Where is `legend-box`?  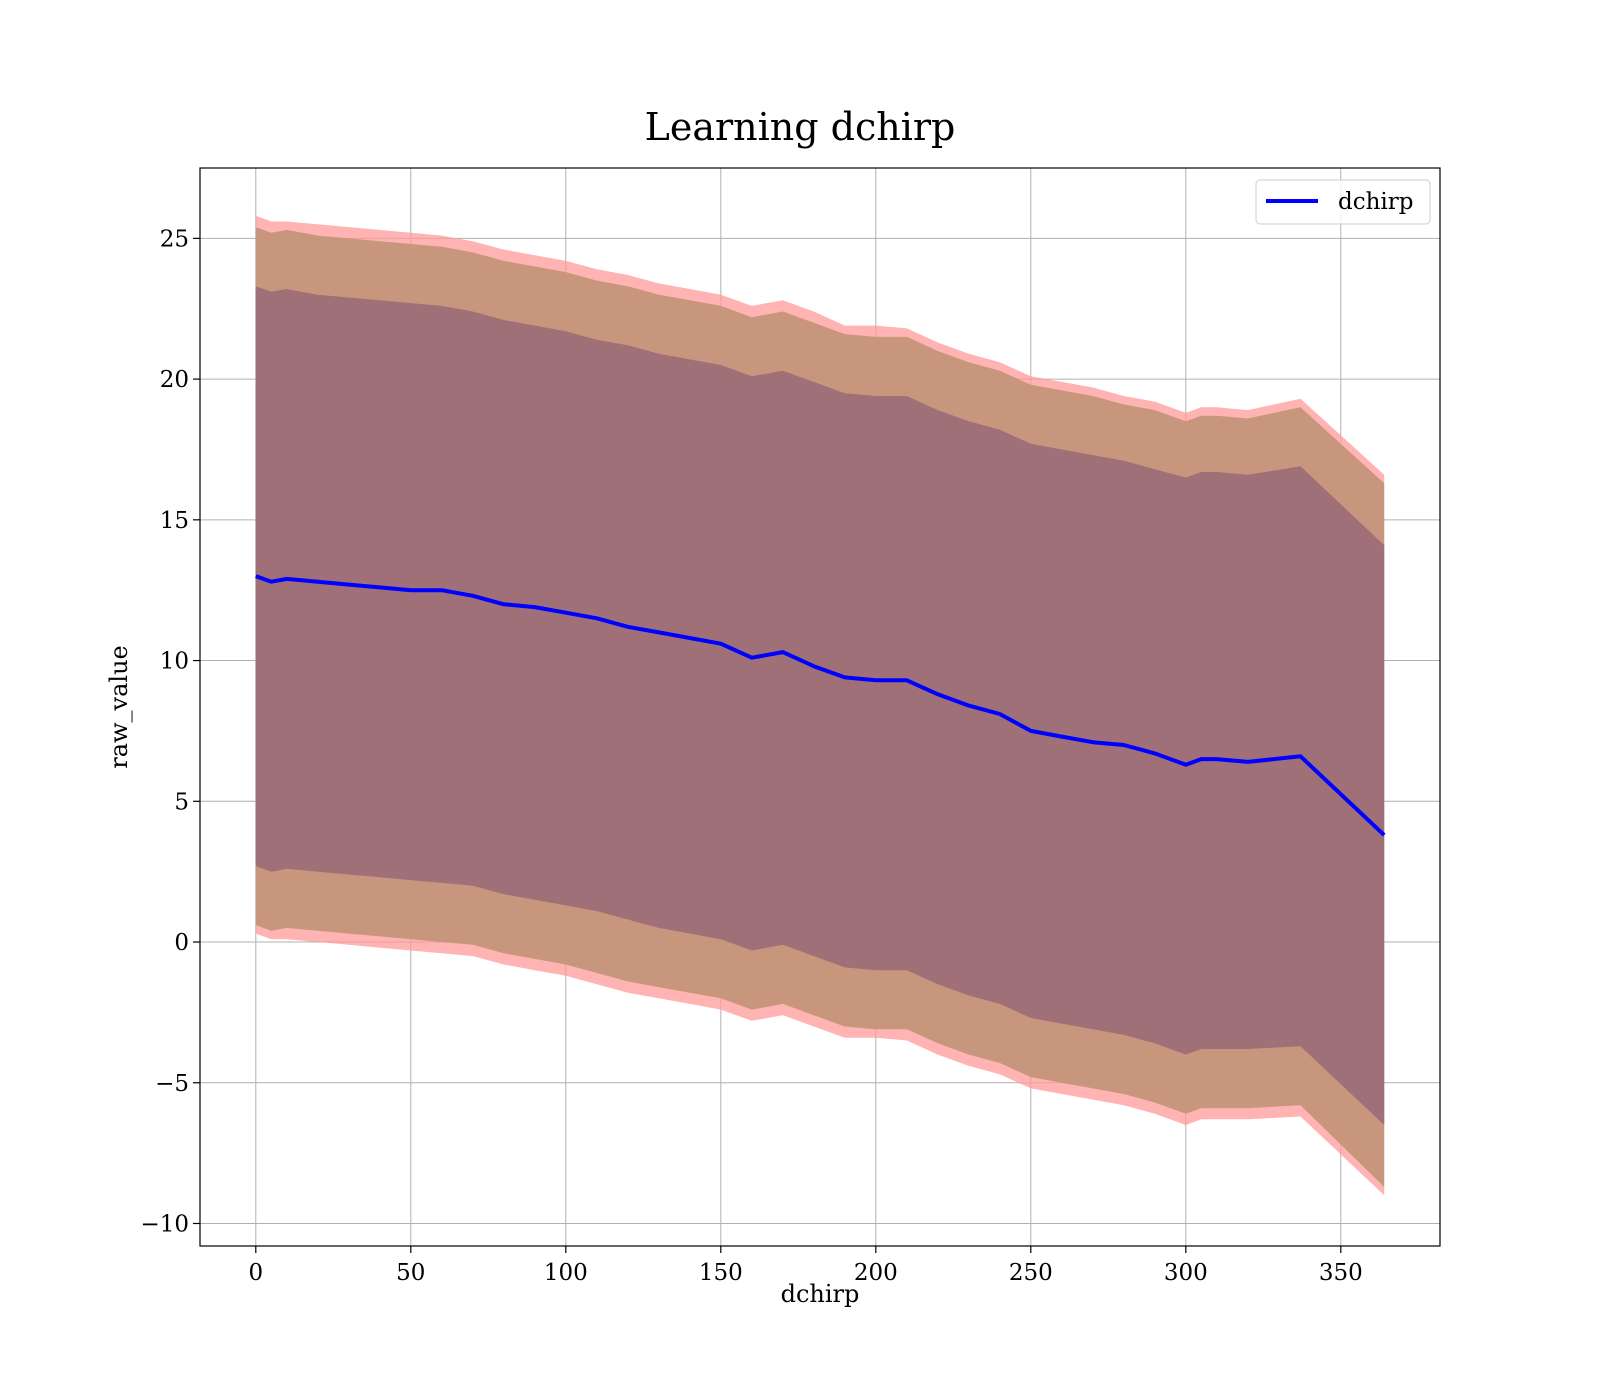 legend-box is located at coordinates (1343, 202).